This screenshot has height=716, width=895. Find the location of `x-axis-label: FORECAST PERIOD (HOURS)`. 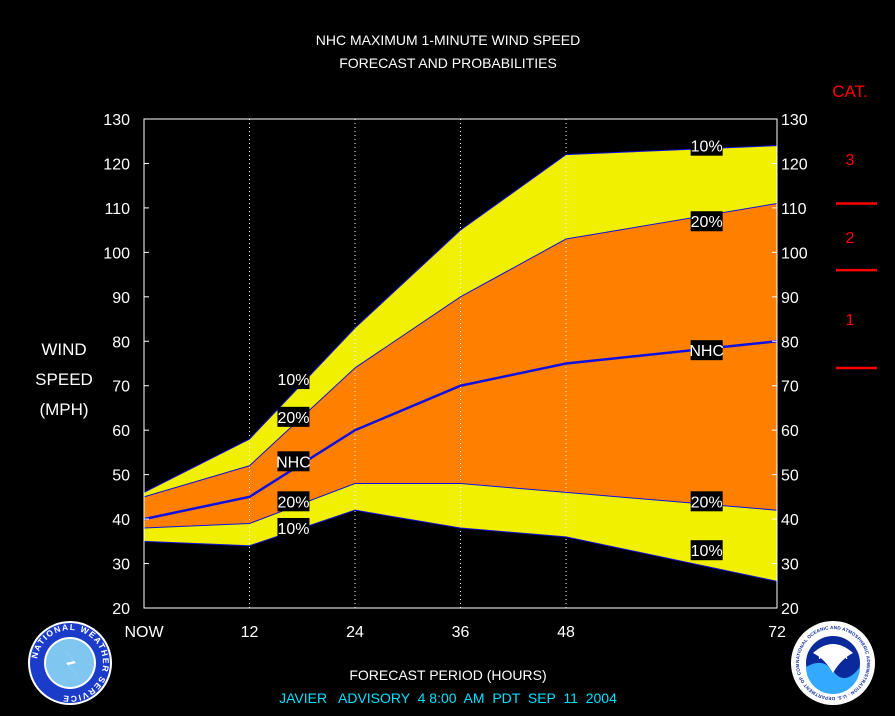

x-axis-label: FORECAST PERIOD (HOURS) is located at coordinates (447, 675).